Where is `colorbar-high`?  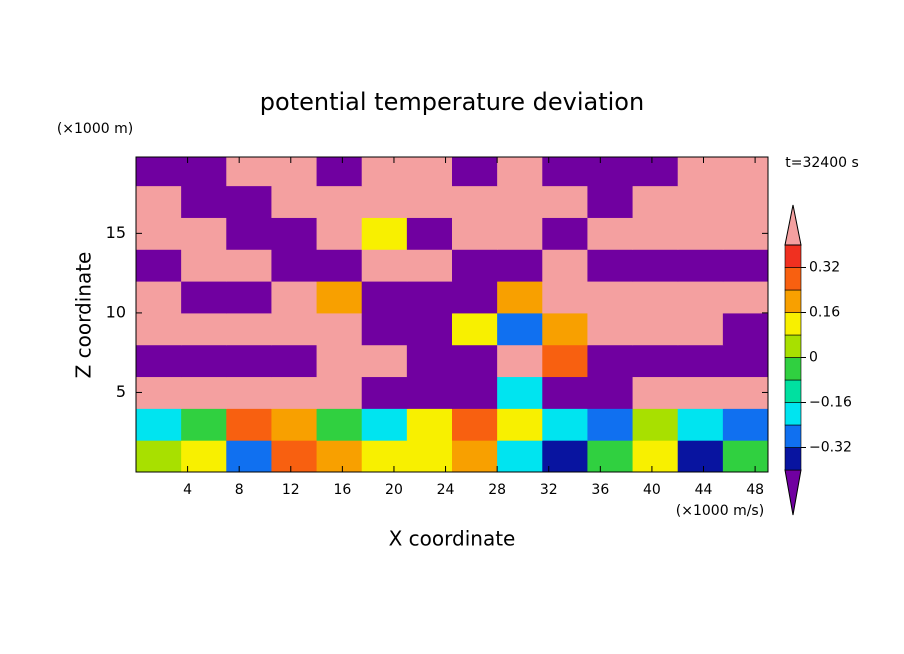 colorbar-high is located at coordinates (793, 225).